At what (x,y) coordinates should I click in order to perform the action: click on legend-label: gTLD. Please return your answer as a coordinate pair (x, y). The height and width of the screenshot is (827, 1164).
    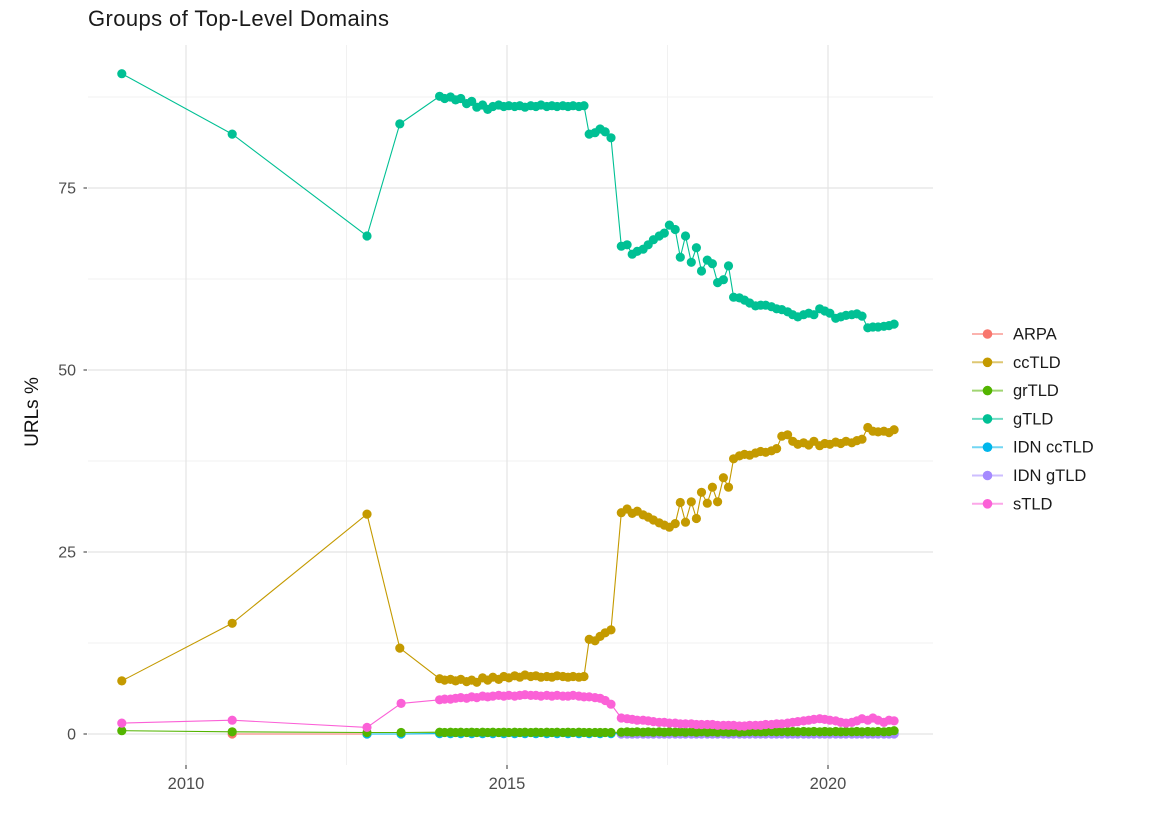
    Looking at the image, I should click on (1033, 419).